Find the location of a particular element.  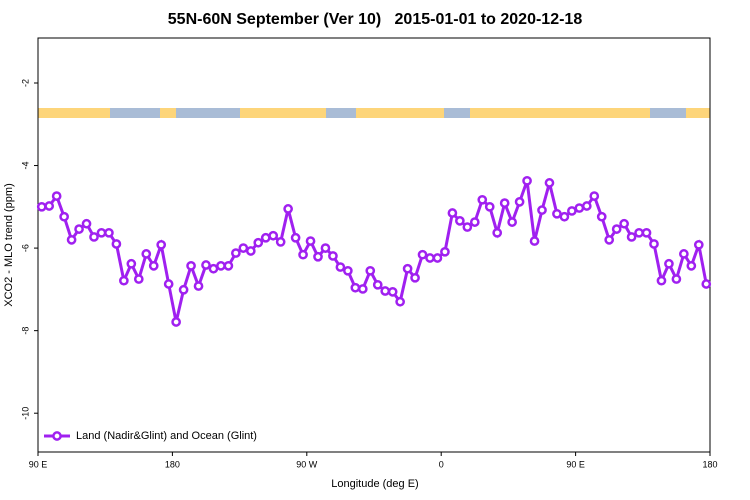

land-ocean-strip is located at coordinates (374, 113).